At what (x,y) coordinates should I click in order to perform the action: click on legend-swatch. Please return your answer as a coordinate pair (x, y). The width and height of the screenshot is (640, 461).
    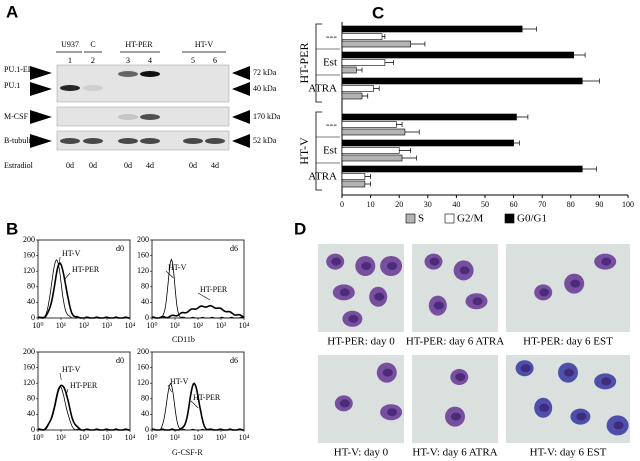
    Looking at the image, I should click on (410, 218).